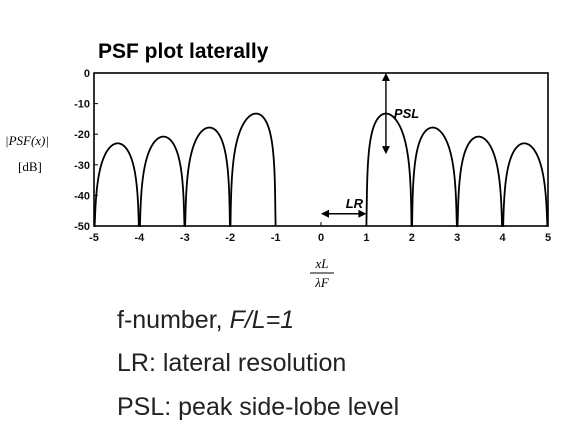 The width and height of the screenshot is (582, 434). I want to click on fnumber-prefix: f-number,, so click(173, 320).